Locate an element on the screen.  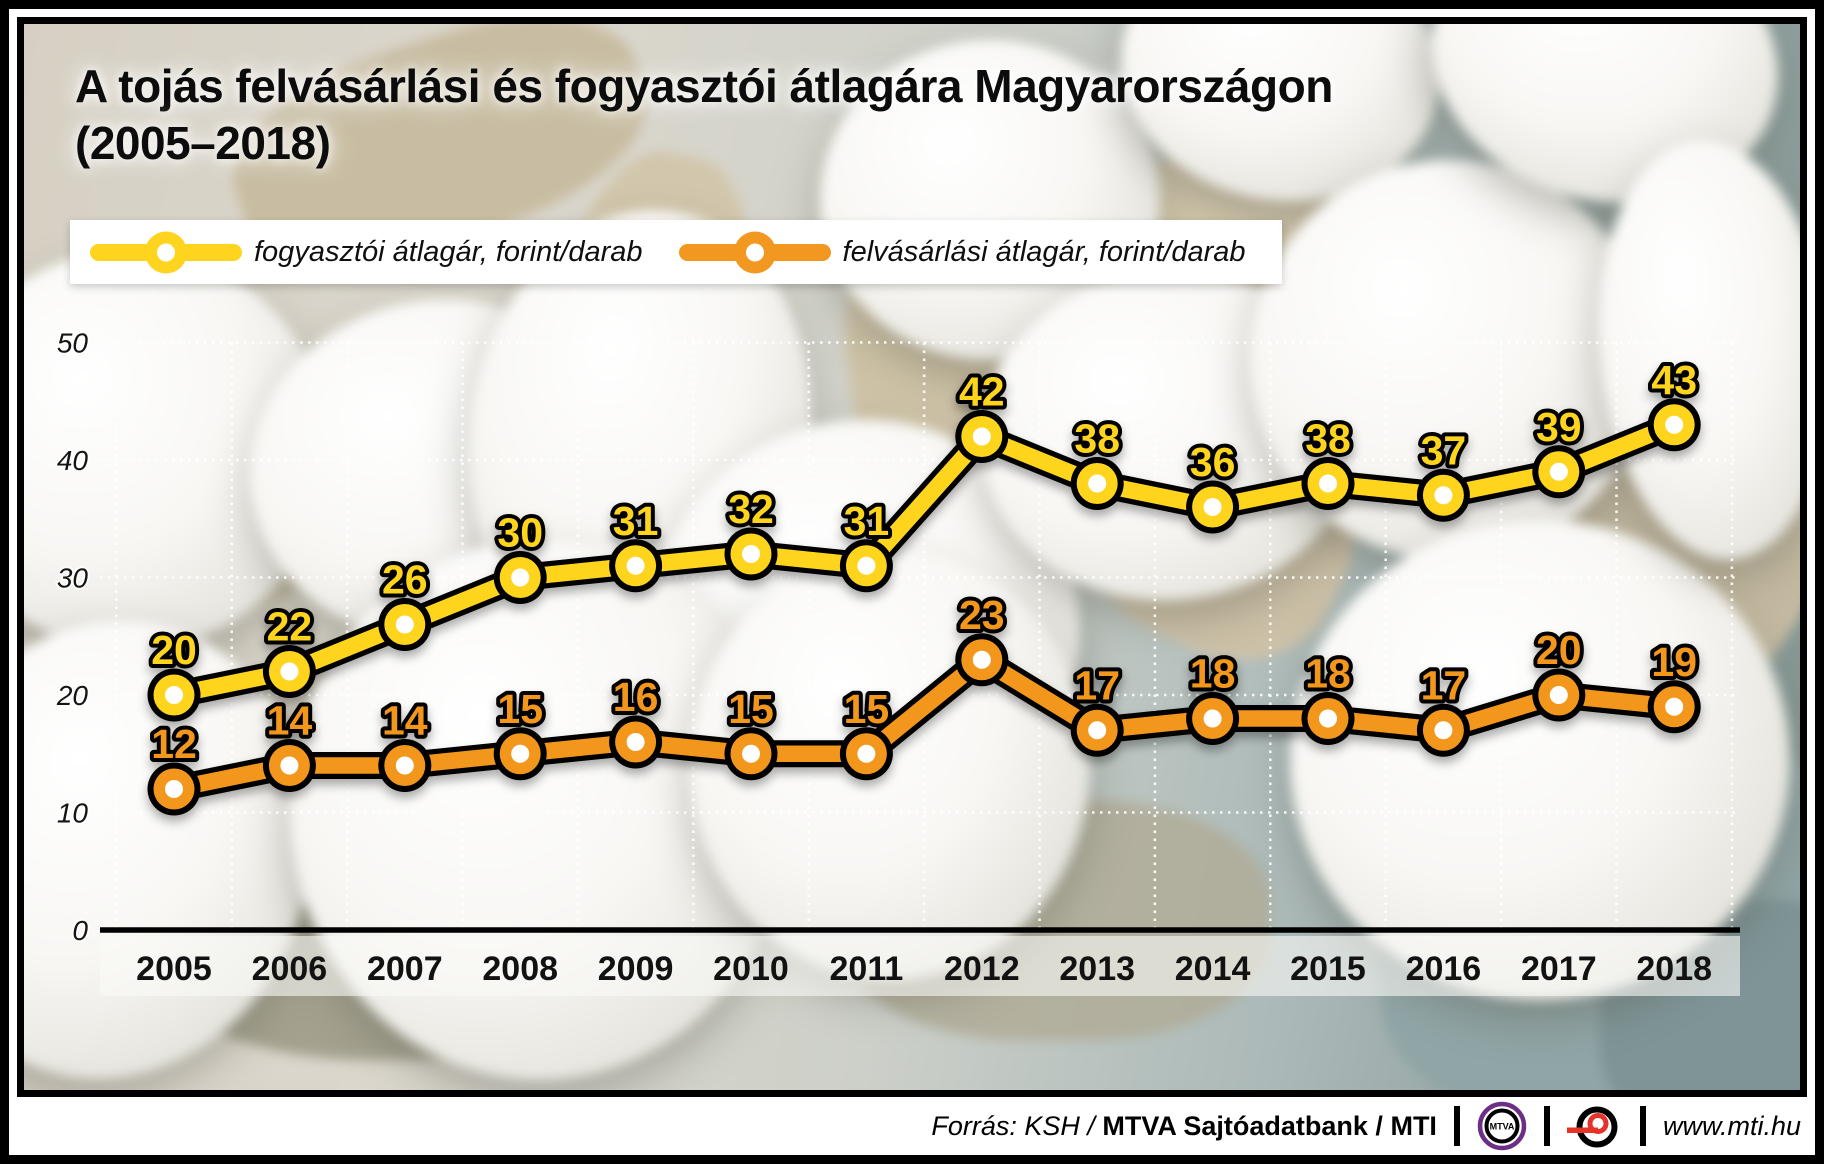
y-tick-label: 50 is located at coordinates (73, 343).